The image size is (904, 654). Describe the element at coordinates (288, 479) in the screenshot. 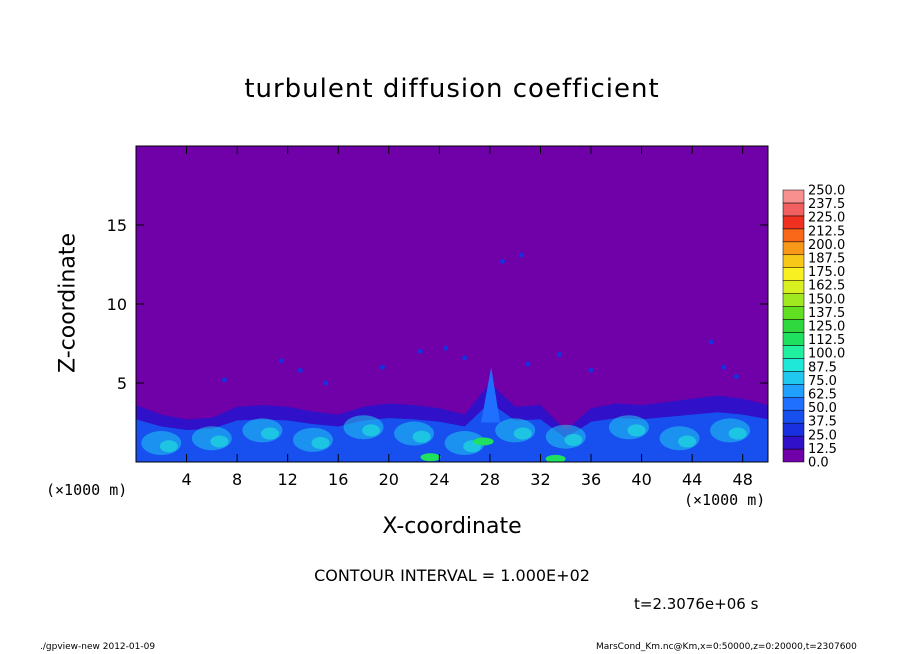

I see `x-tick-label: 12` at that location.